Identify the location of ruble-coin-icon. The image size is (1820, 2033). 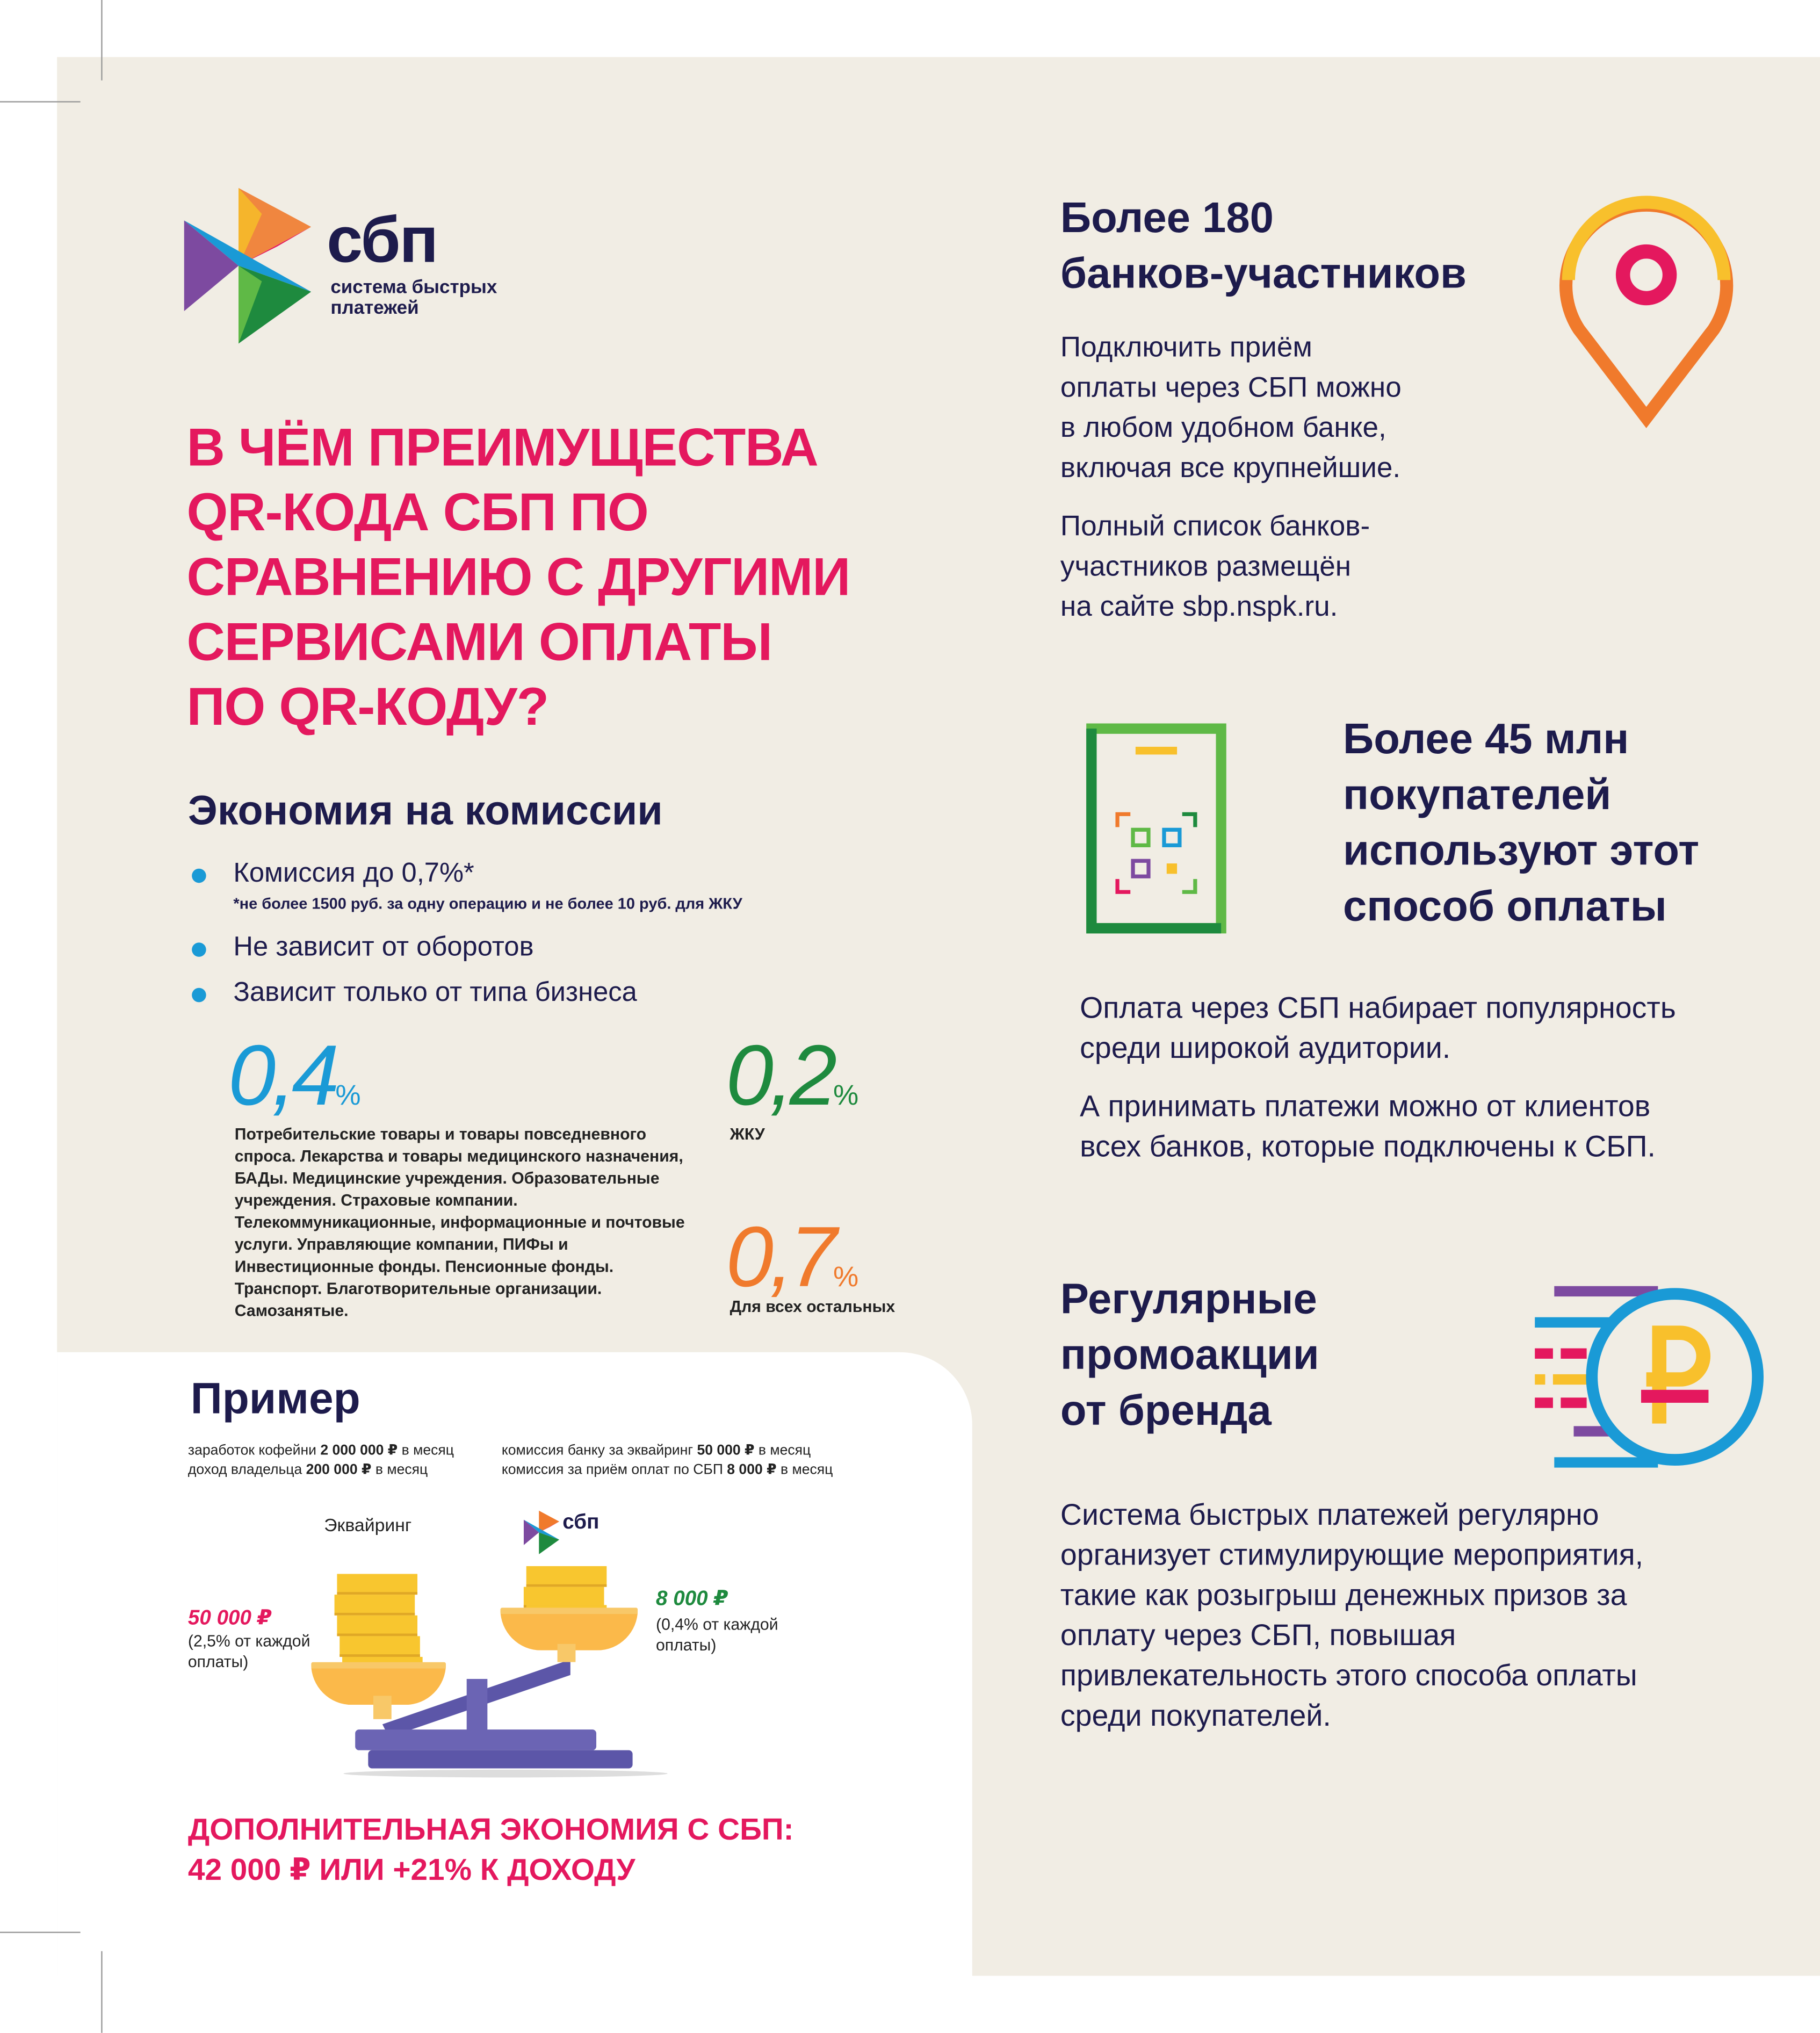
(1649, 1377).